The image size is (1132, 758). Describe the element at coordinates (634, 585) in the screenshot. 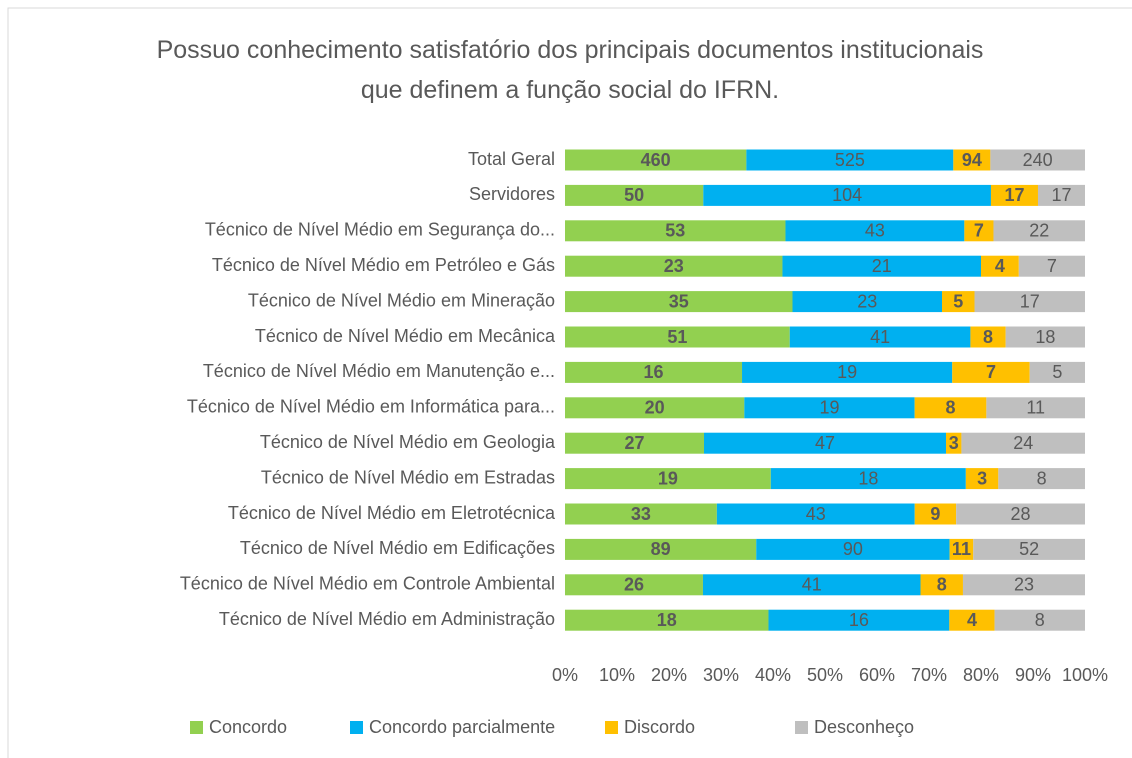

I see `data-label: 26` at that location.